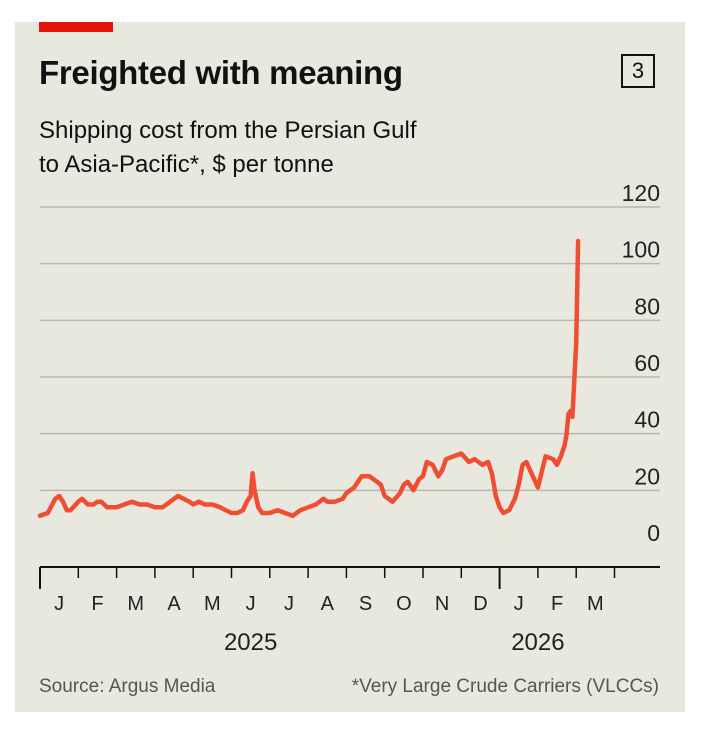 This screenshot has width=710, height=732. Describe the element at coordinates (641, 250) in the screenshot. I see `y-tick-label: 100` at that location.